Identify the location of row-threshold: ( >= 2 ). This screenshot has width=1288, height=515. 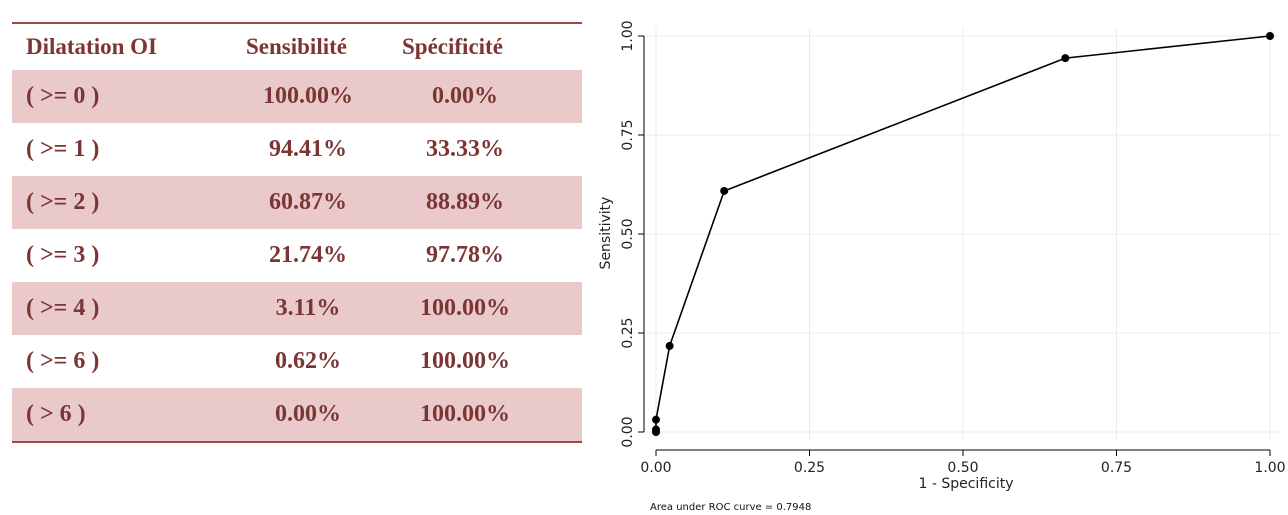
(63, 202).